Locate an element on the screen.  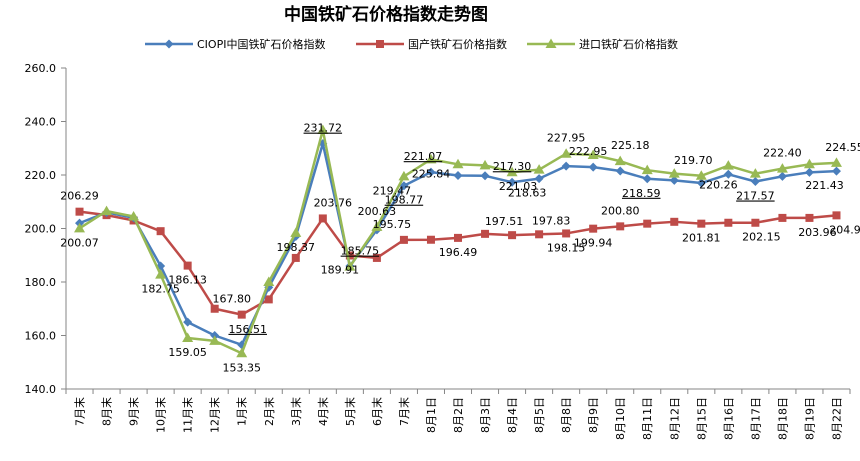
data-label: 204.91 is located at coordinates (844, 229).